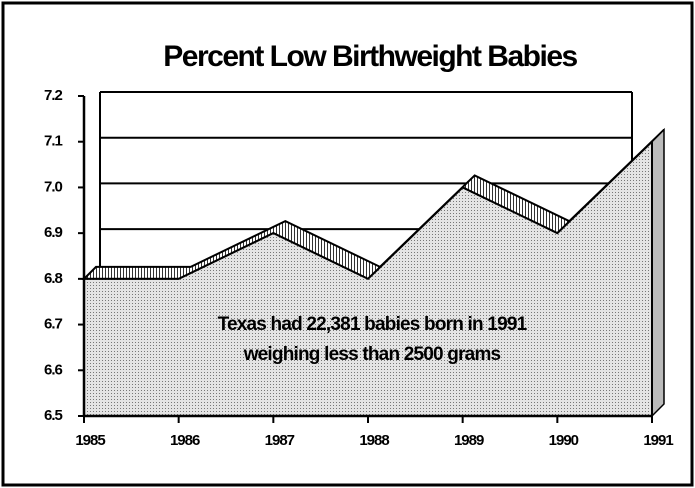 This screenshot has width=695, height=488. I want to click on x-tick-label: 1986, so click(185, 440).